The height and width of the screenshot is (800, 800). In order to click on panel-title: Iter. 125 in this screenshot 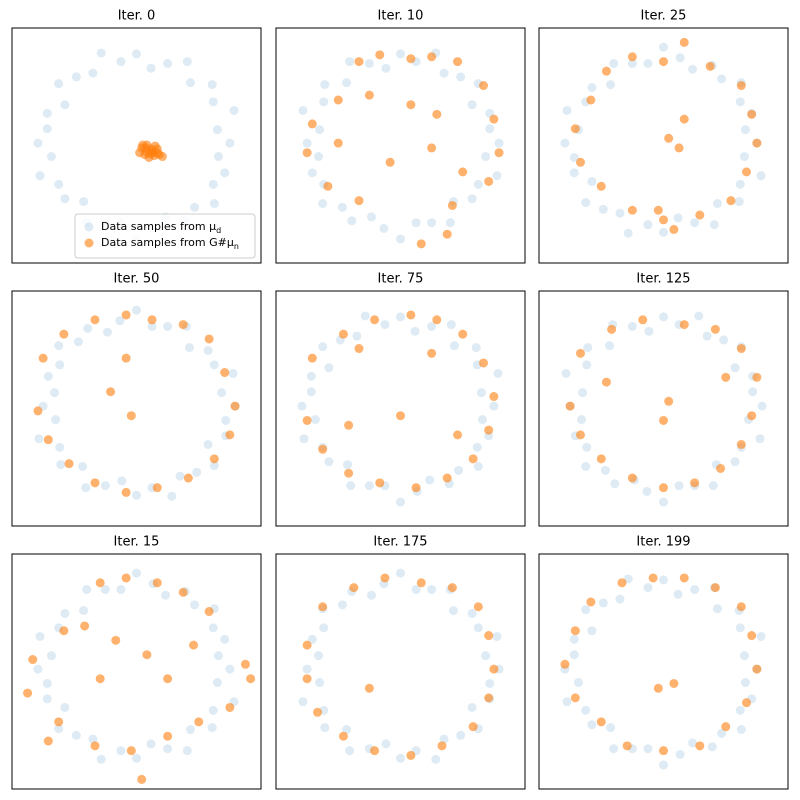, I will do `click(663, 279)`.